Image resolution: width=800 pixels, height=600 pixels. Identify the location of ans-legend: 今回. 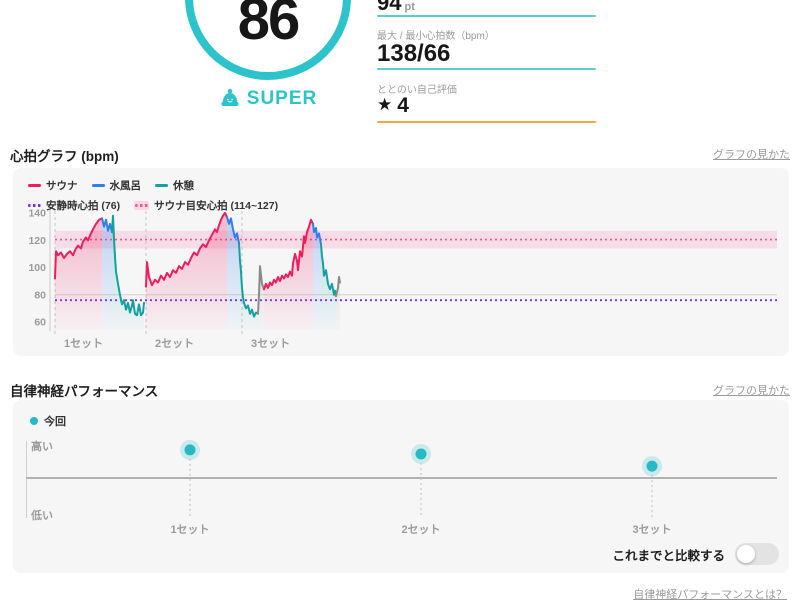
(48, 421).